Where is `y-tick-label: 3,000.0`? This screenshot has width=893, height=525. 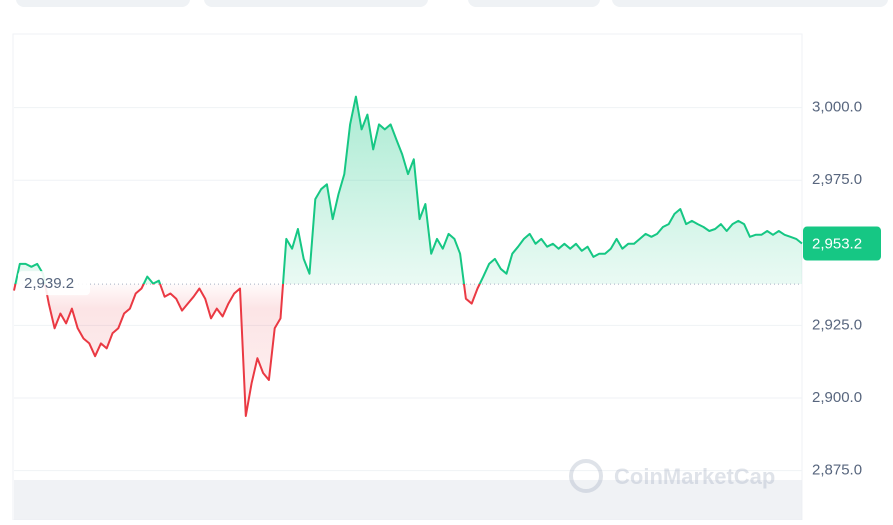
y-tick-label: 3,000.0 is located at coordinates (837, 107).